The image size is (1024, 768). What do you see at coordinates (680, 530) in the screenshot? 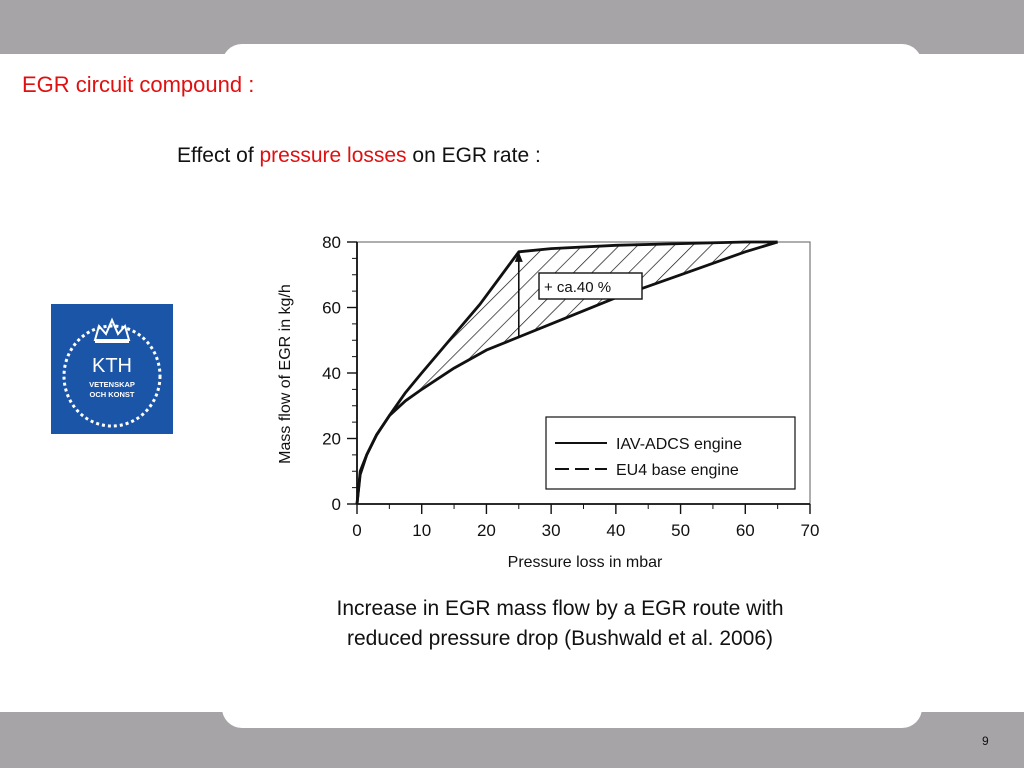
I see `x-tick-label: 50` at bounding box center [680, 530].